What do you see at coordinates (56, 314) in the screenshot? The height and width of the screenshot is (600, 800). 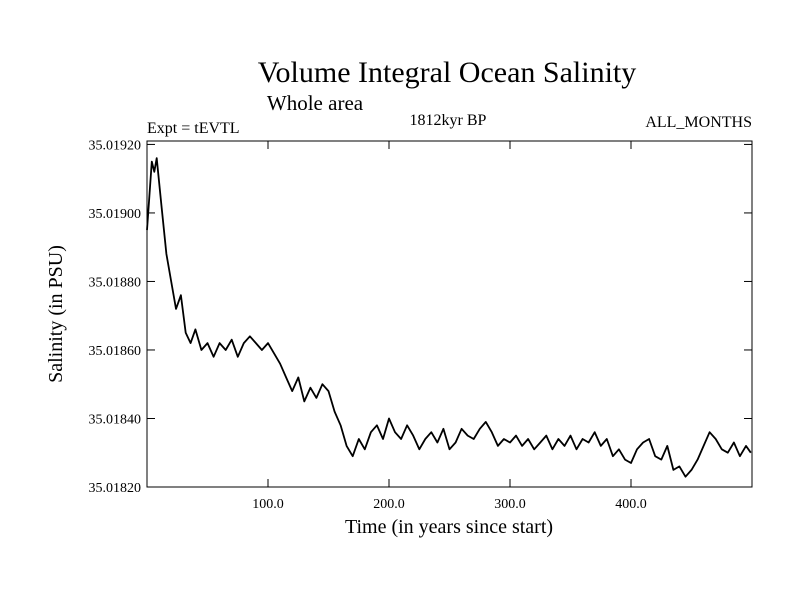 I see `y-axis-label: Salinity (in PSU)` at bounding box center [56, 314].